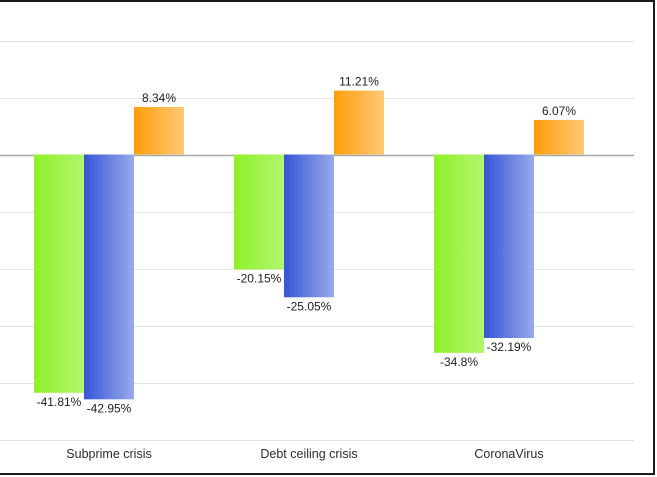  I want to click on data-label: -42.95%, so click(109, 408).